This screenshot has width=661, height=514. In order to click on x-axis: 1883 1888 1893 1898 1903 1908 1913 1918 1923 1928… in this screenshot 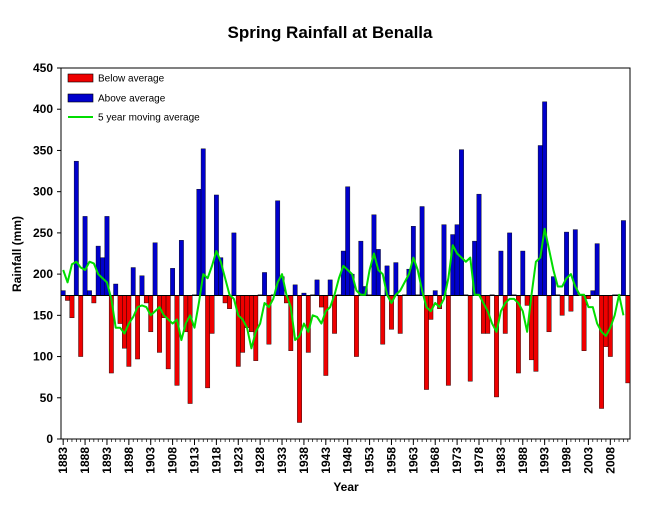, I will do `click(342, 456)`.